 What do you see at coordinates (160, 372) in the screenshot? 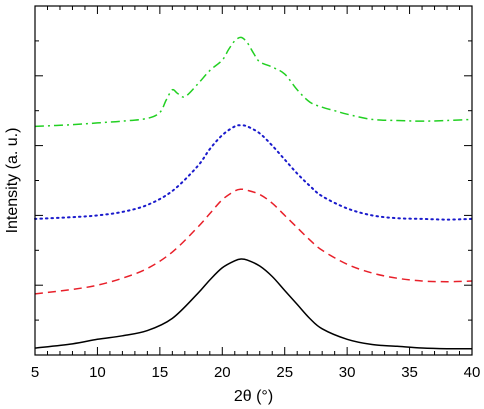
I see `x-tick-label: 15` at bounding box center [160, 372].